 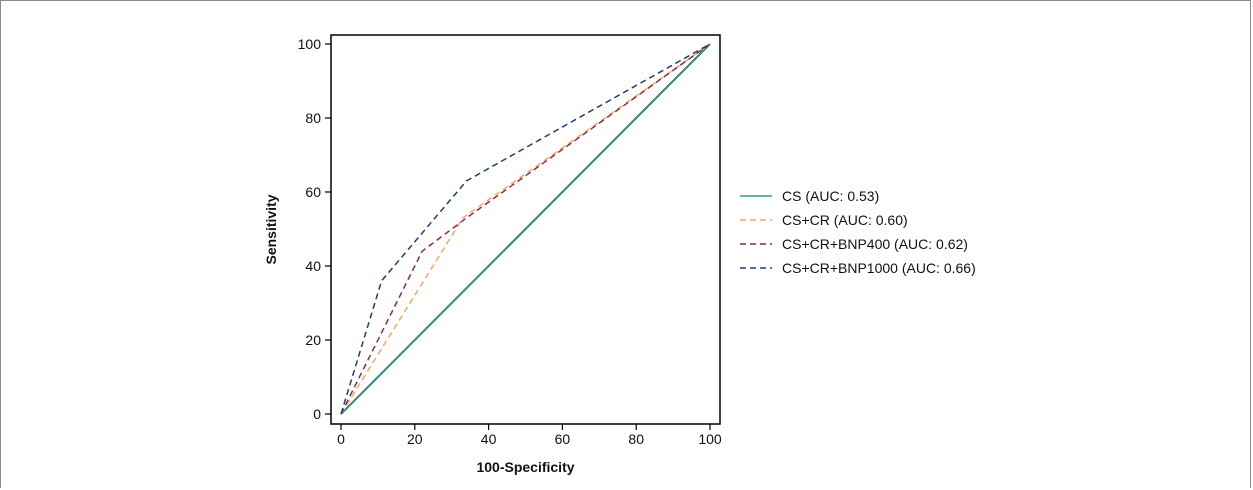 What do you see at coordinates (489, 439) in the screenshot?
I see `x-tick-label: 40` at bounding box center [489, 439].